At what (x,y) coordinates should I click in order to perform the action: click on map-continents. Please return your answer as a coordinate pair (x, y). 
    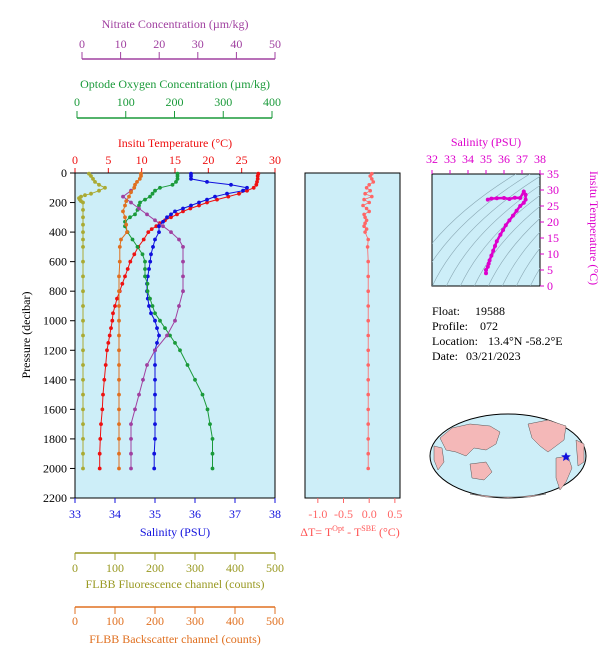
    Looking at the image, I should click on (509, 459).